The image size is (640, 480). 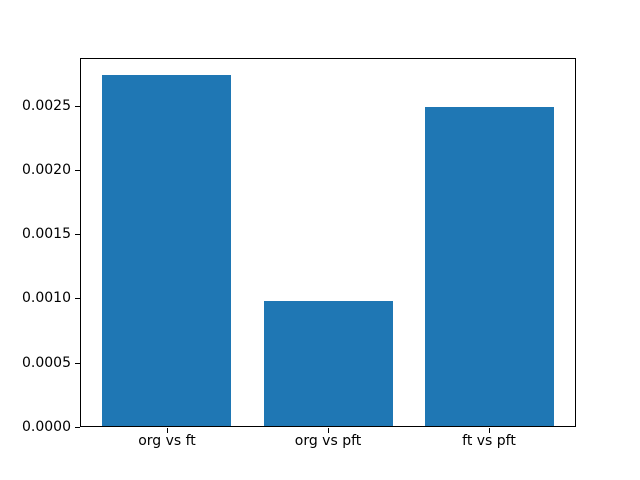 I want to click on y-tick-label: 0.0010, so click(x=46, y=298).